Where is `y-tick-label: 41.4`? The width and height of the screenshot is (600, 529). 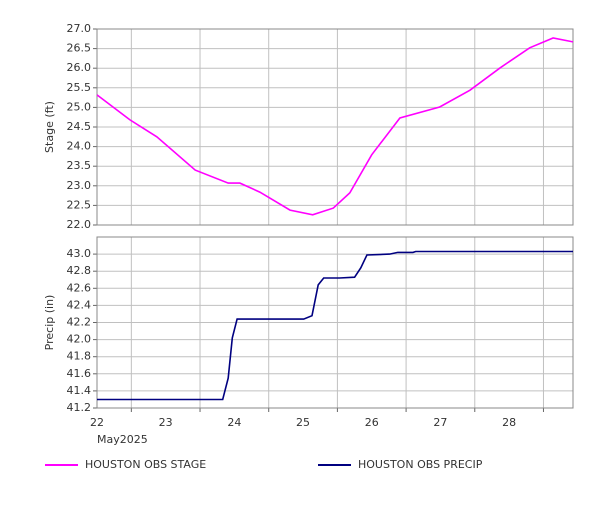 y-tick-label: 41.4 is located at coordinates (79, 390).